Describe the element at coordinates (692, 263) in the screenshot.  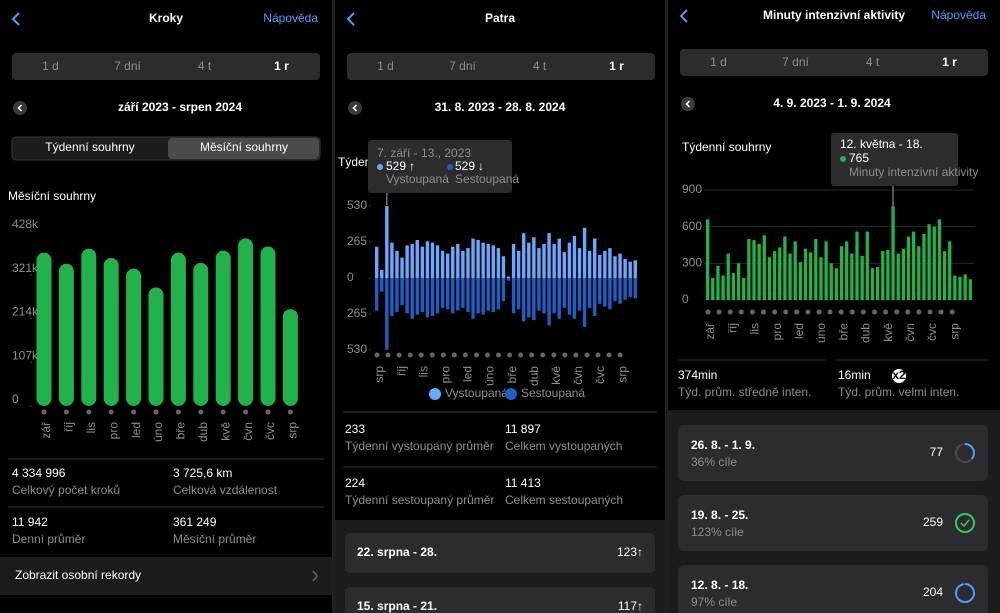
I see `y-tick-label: 300` at that location.